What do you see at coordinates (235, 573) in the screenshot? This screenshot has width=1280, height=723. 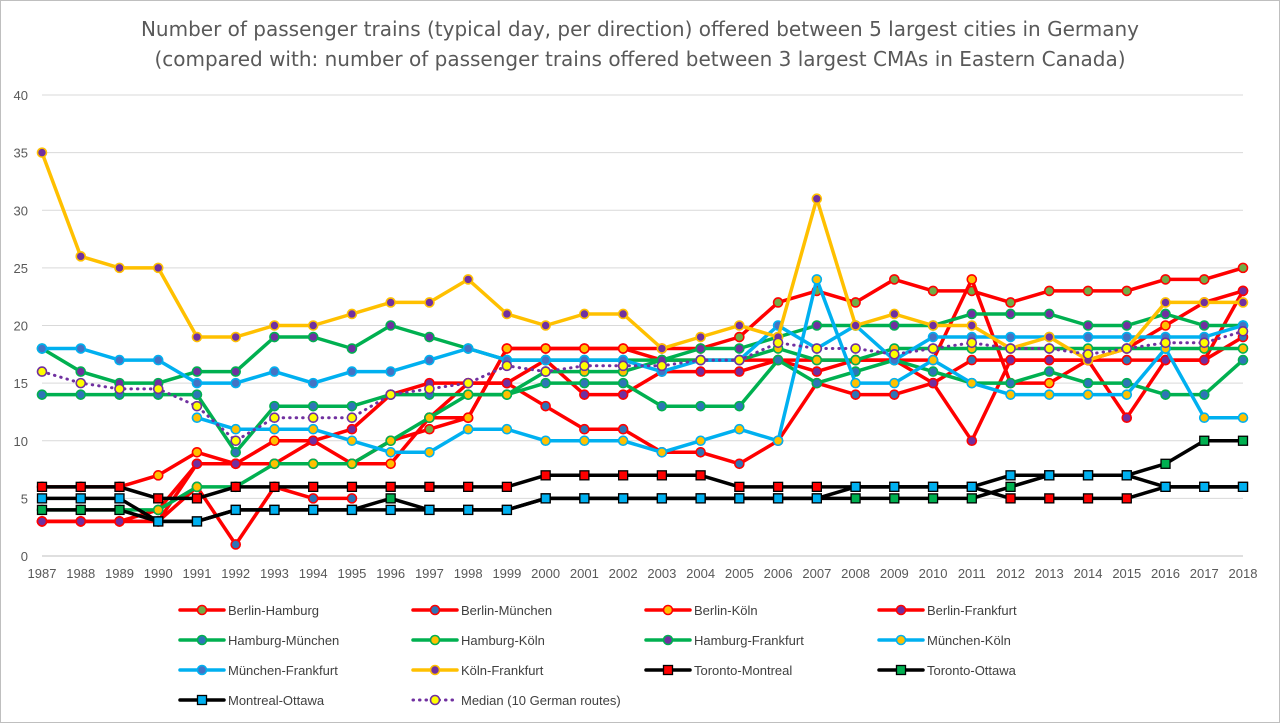 I see `x-tick-label: 1992` at bounding box center [235, 573].